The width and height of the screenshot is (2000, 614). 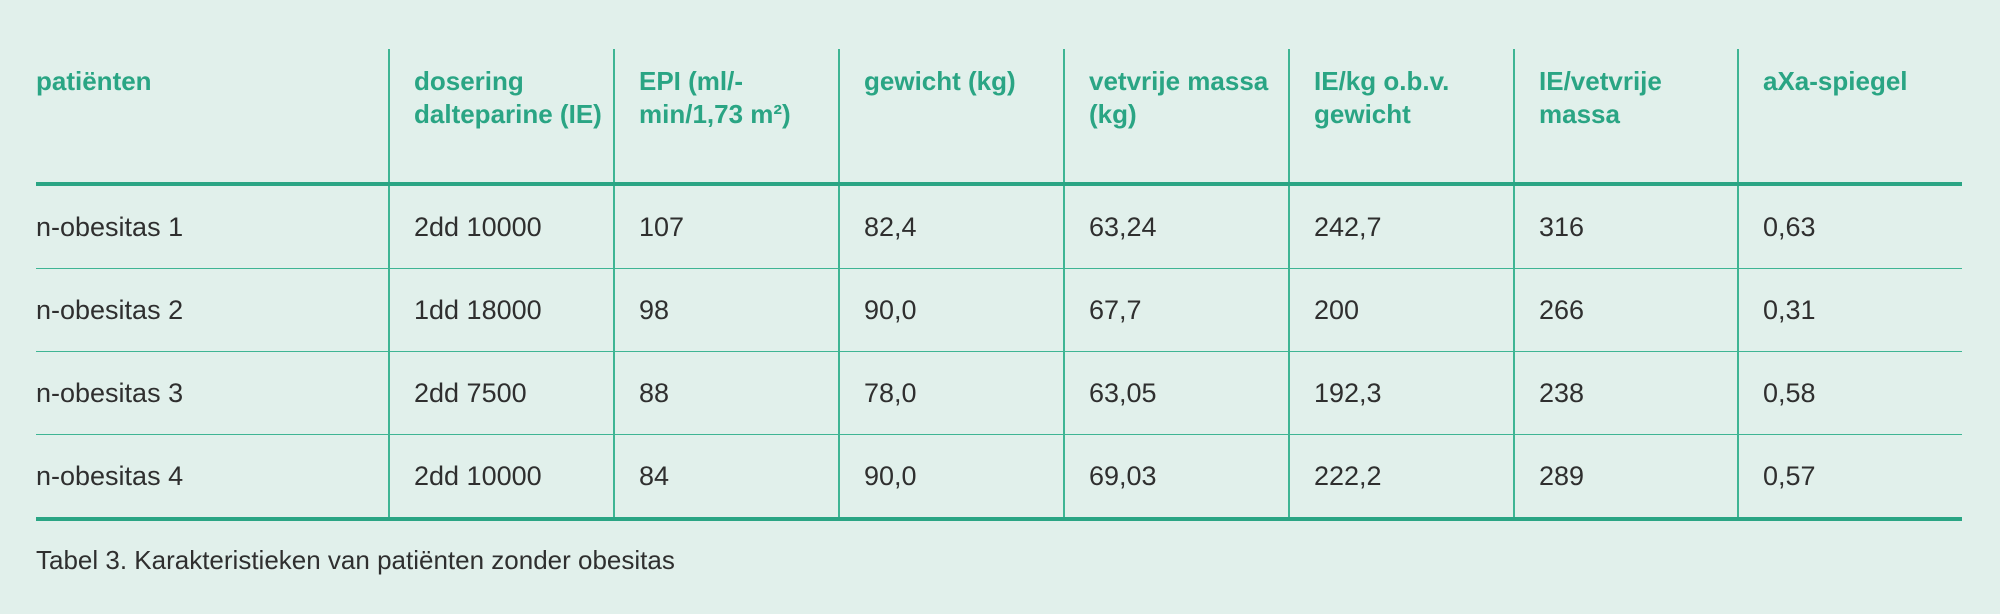 I want to click on table-cell: 63,24, so click(x=1176, y=226).